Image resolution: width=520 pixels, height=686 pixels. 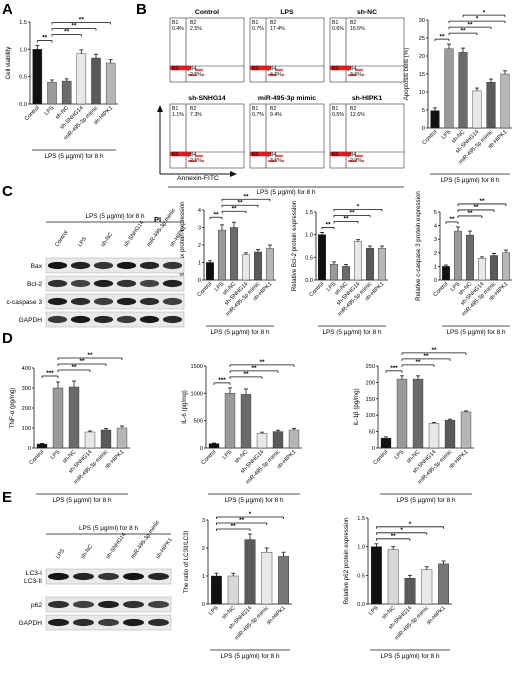 I want to click on y-tick-label: 5, so click(x=435, y=213).